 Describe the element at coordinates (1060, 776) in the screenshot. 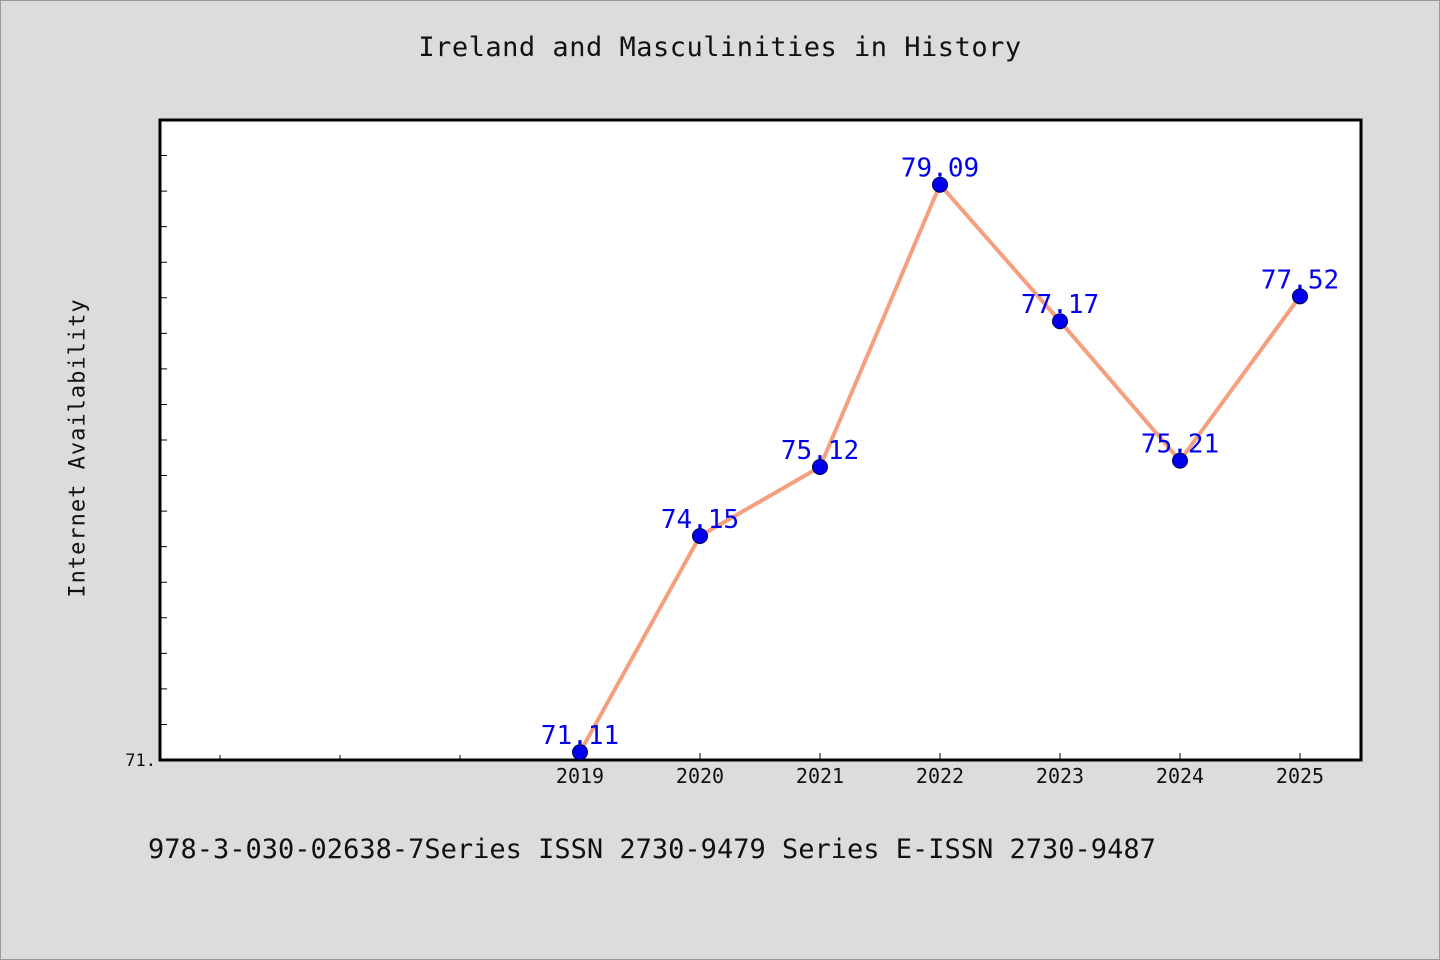

I see `x-tick-label: 2023` at that location.